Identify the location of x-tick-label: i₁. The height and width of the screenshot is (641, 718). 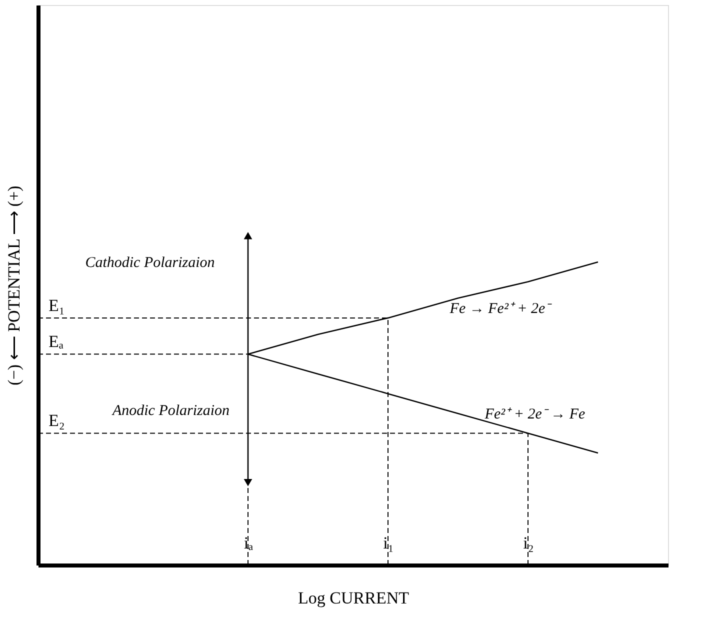
(388, 543).